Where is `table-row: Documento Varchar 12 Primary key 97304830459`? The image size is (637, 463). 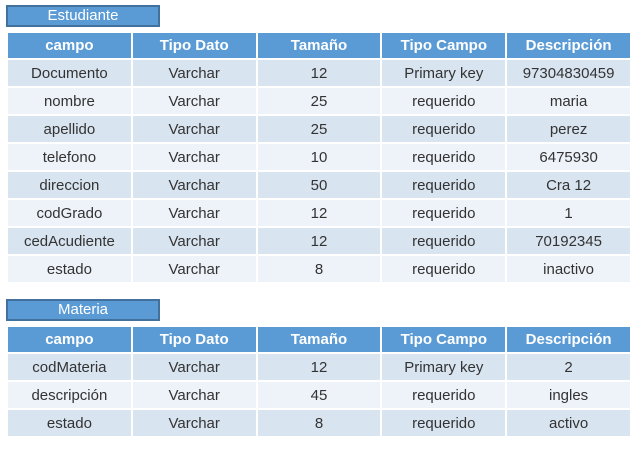 table-row: Documento Varchar 12 Primary key 97304830459 is located at coordinates (319, 73).